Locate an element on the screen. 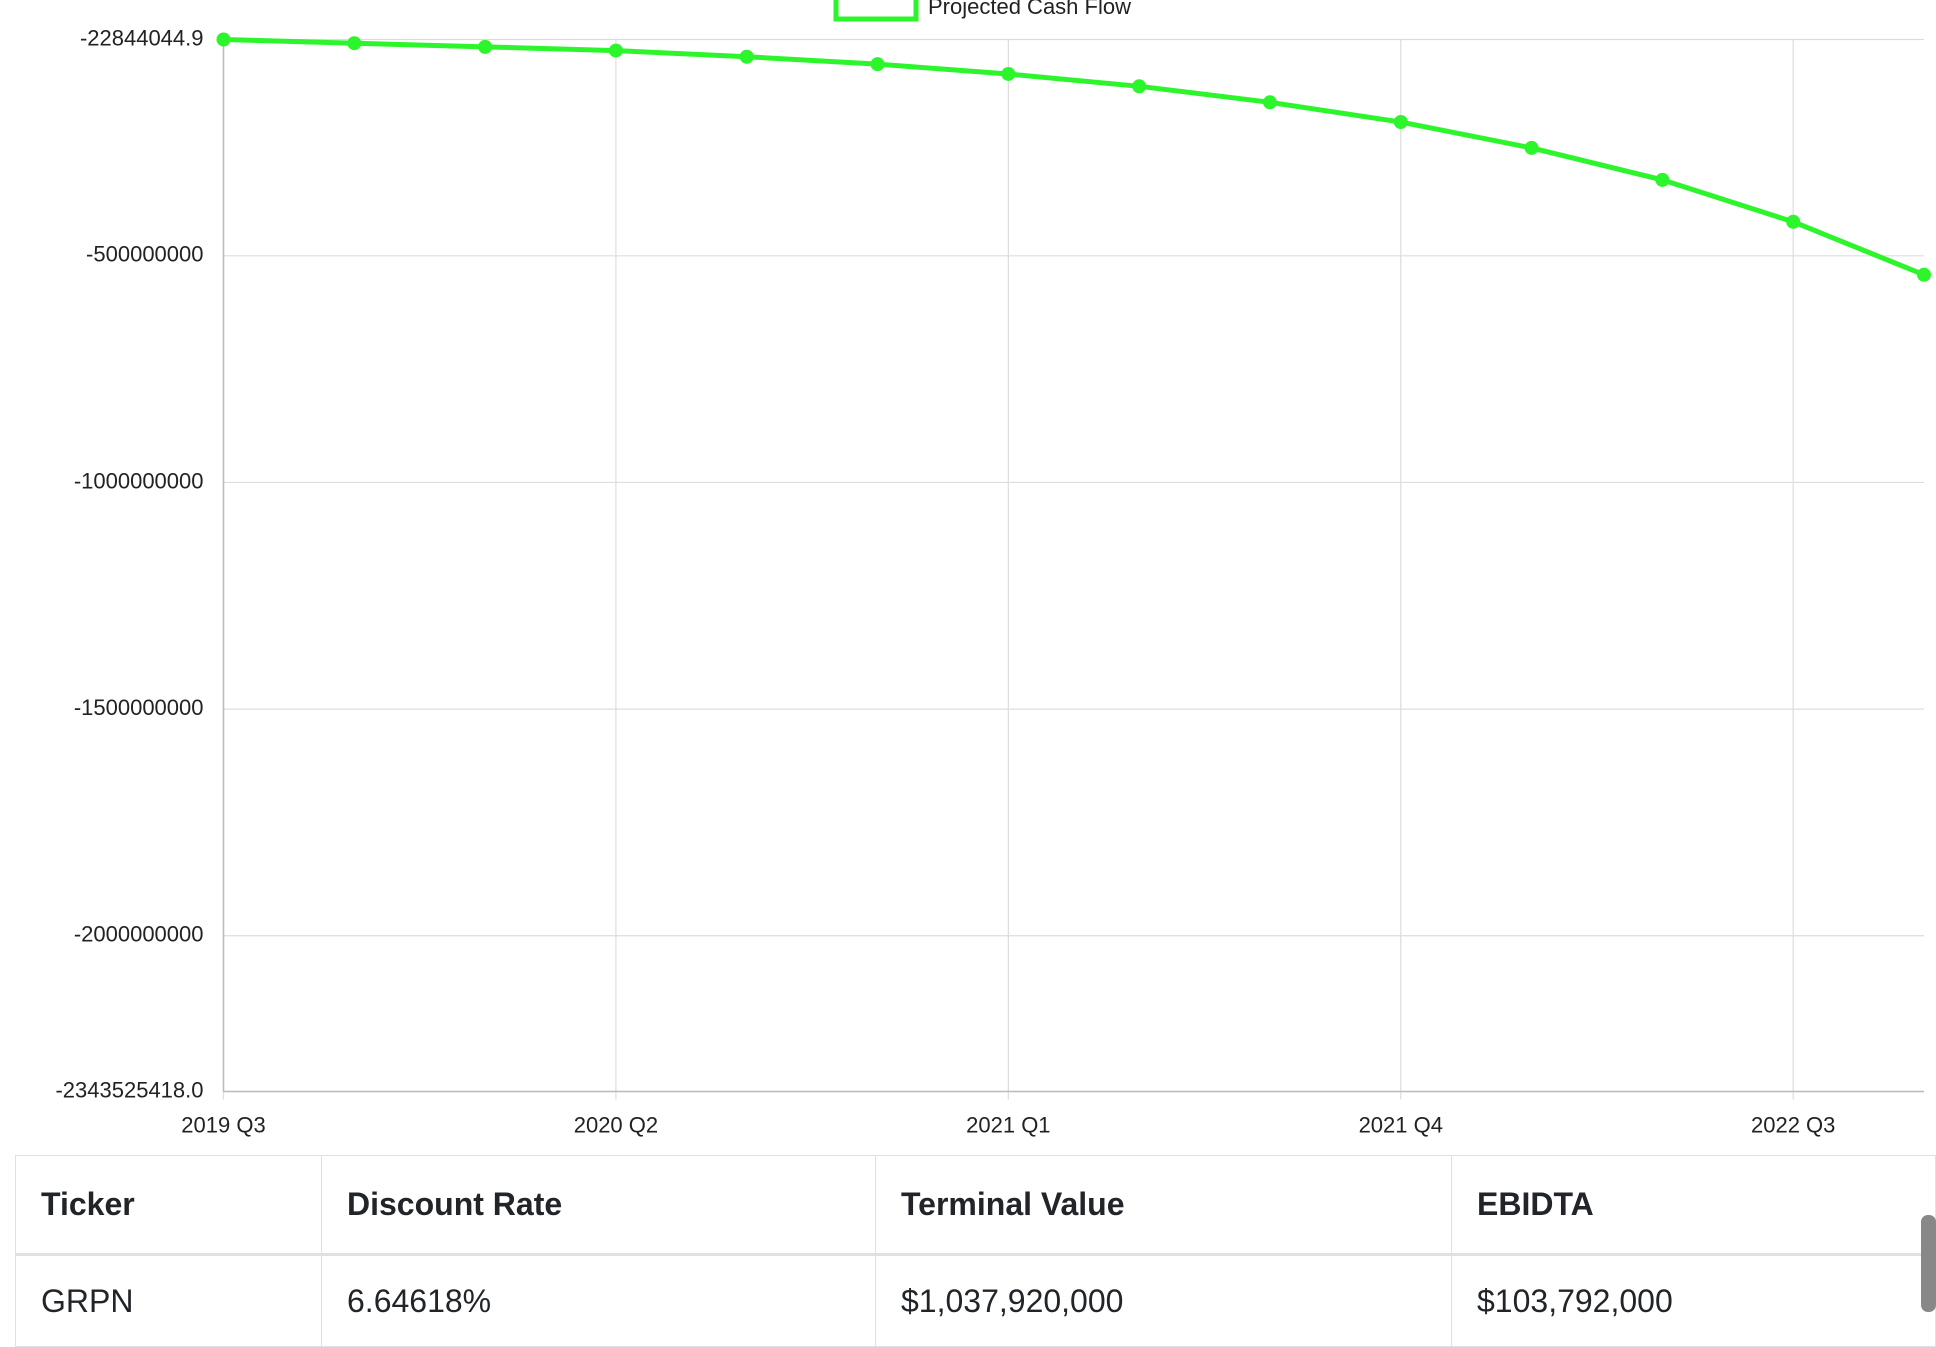 Image resolution: width=1936 pixels, height=1347 pixels. scrollbar is located at coordinates (1928, 1263).